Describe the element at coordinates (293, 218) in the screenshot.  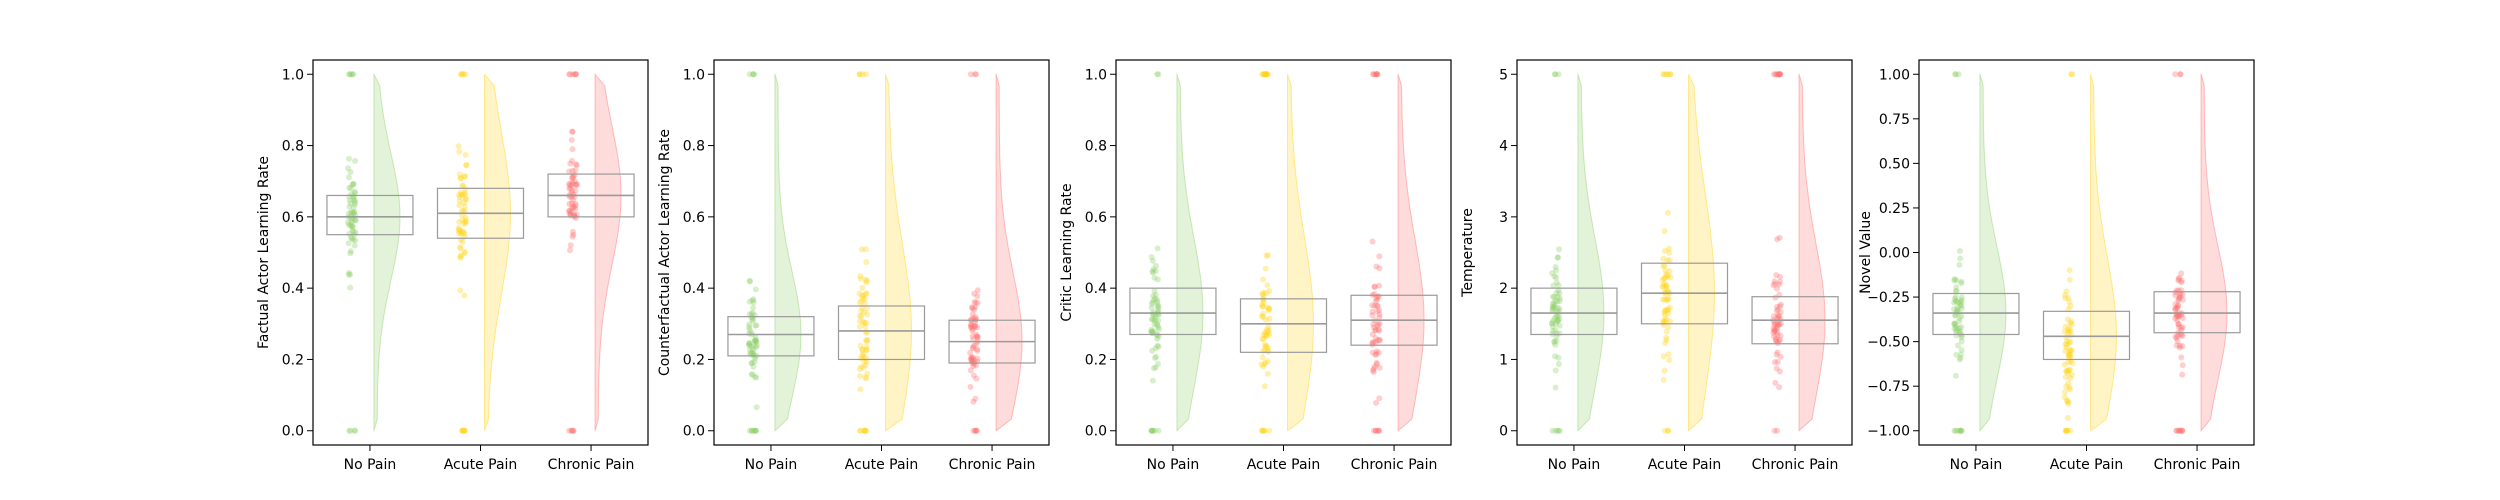
I see `y-tick-label: 0.6` at that location.